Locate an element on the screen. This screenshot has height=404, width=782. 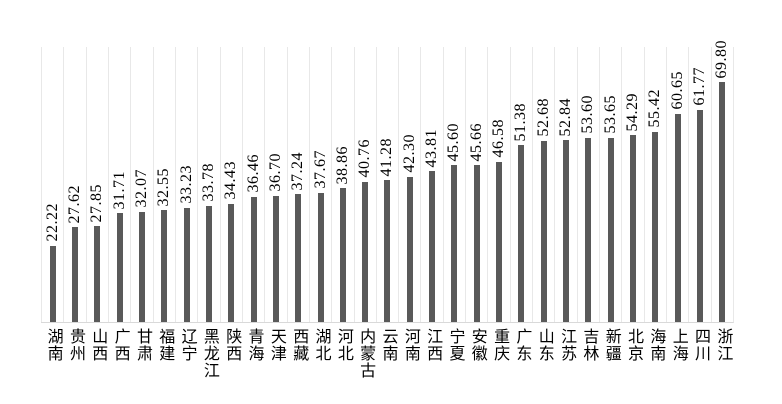
category-cell: 36.70 天津 is located at coordinates (275, 204).